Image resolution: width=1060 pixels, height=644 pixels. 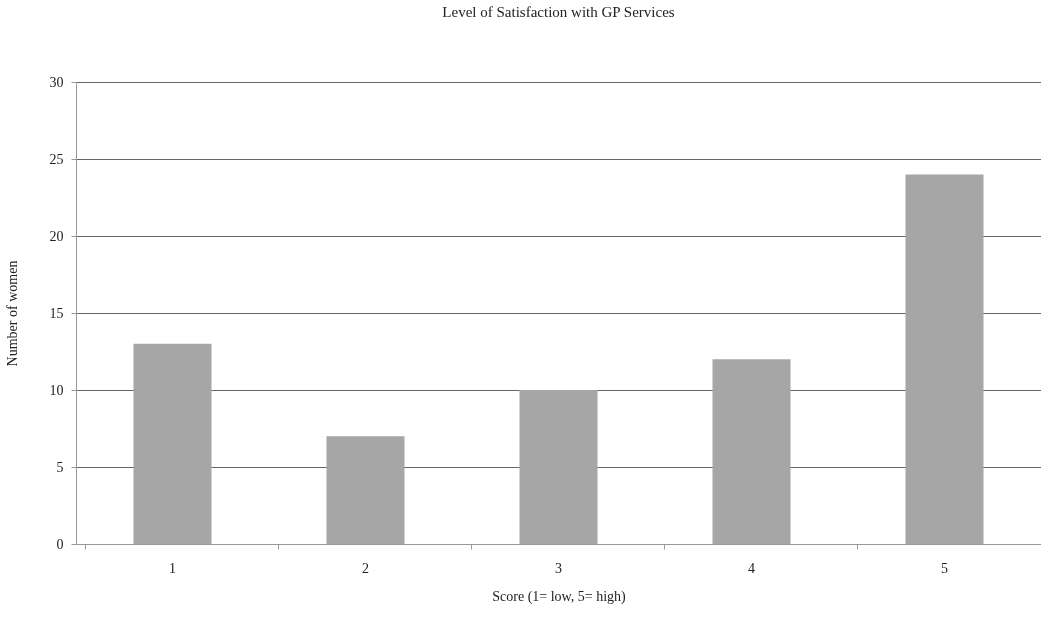 I want to click on x-axis-title: Score (1= low, 5= high), so click(x=559, y=596).